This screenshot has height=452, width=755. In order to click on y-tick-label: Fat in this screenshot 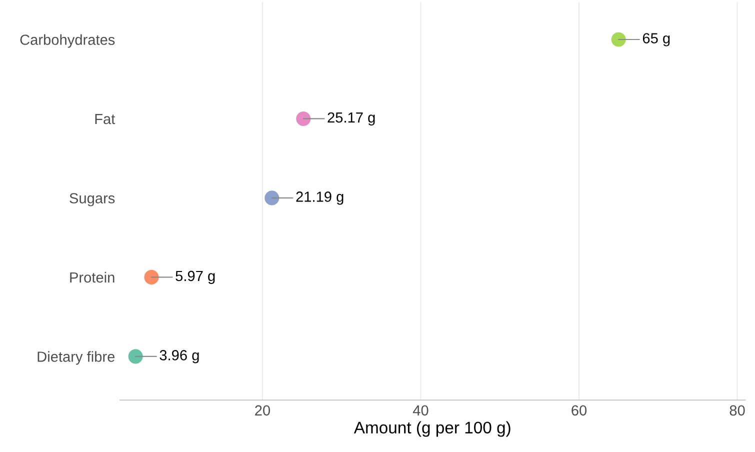, I will do `click(105, 119)`.